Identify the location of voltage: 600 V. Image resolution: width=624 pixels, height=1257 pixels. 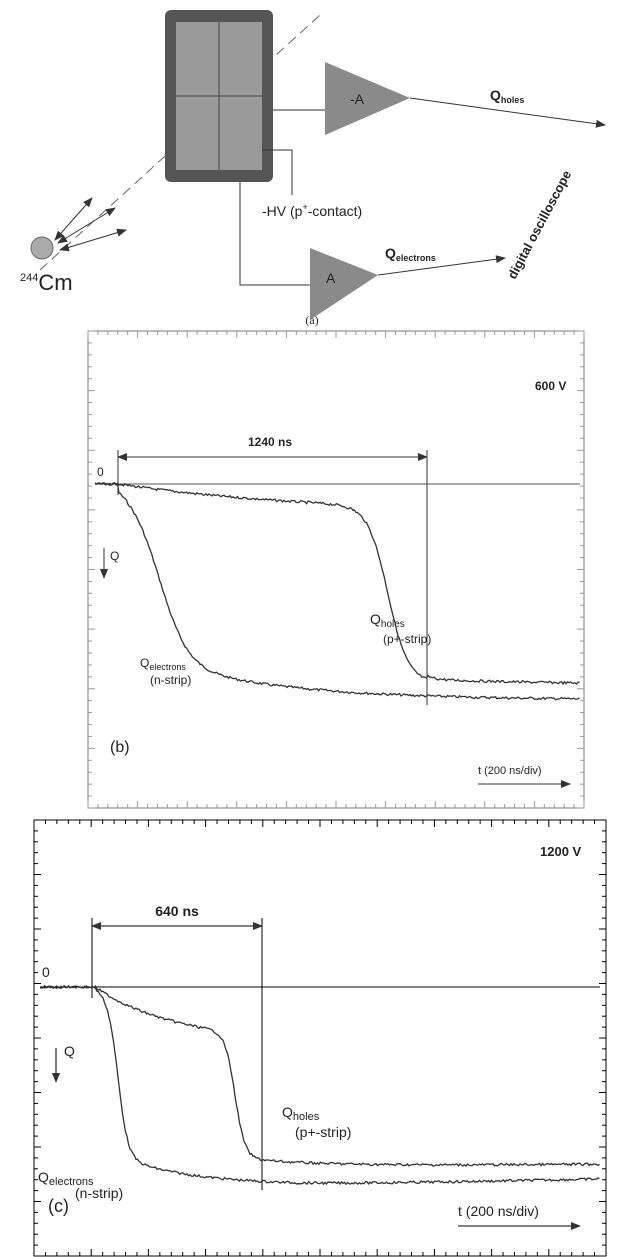
(550, 386).